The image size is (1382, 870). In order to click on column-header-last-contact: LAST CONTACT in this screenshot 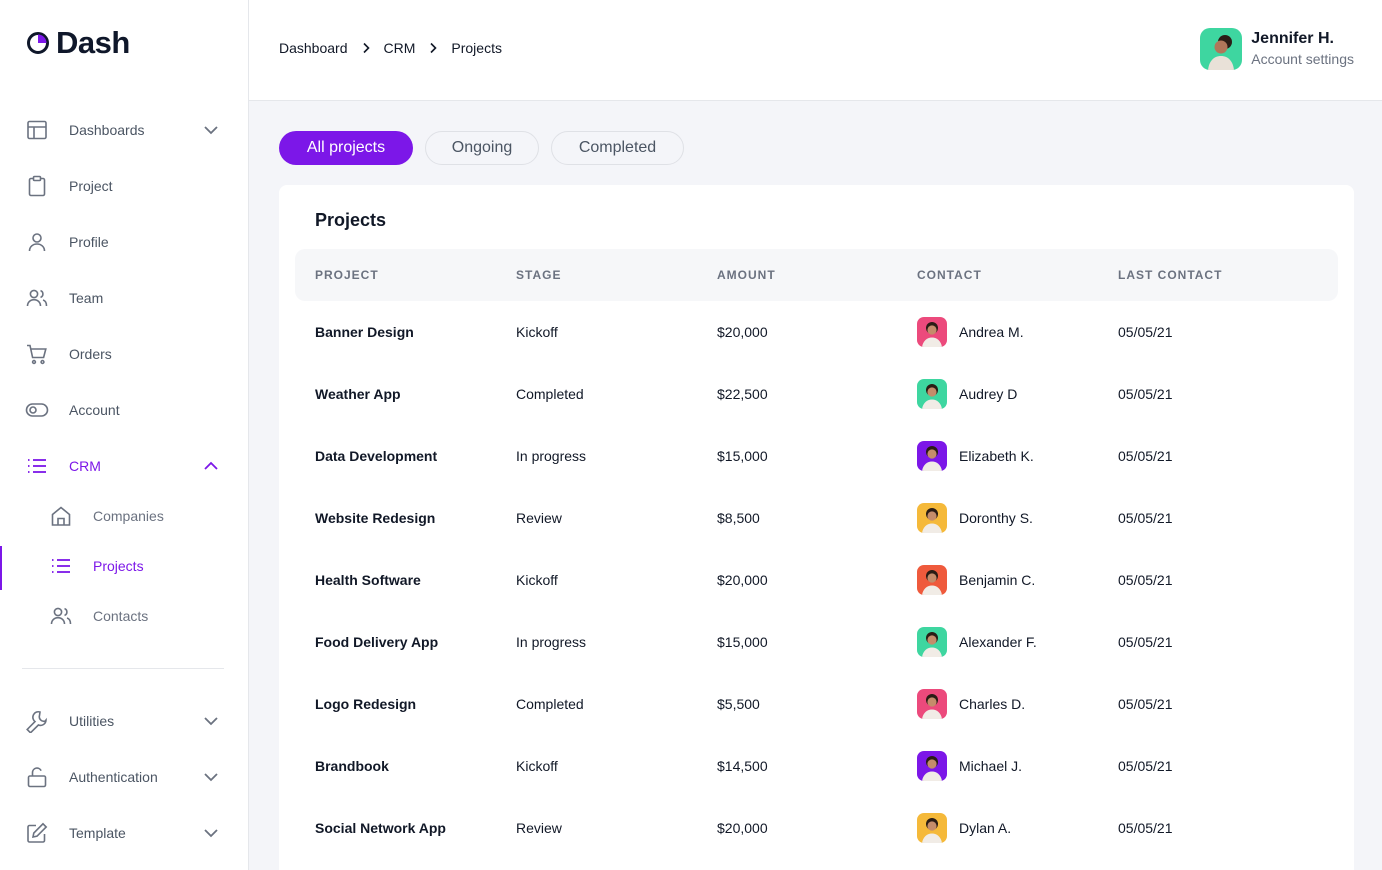, I will do `click(1170, 275)`.